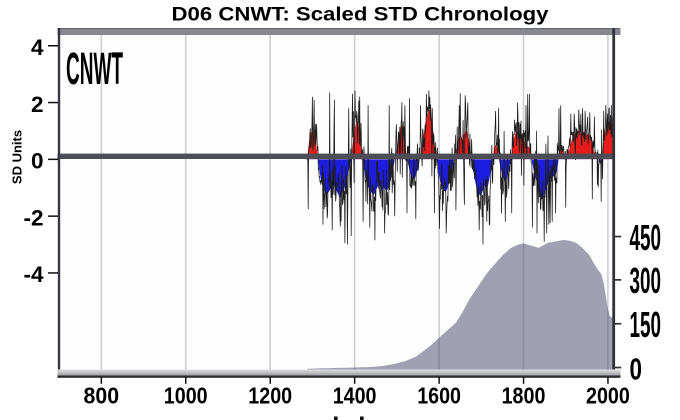 The width and height of the screenshot is (680, 420). Describe the element at coordinates (355, 396) in the screenshot. I see `svg-text: 1400` at that location.